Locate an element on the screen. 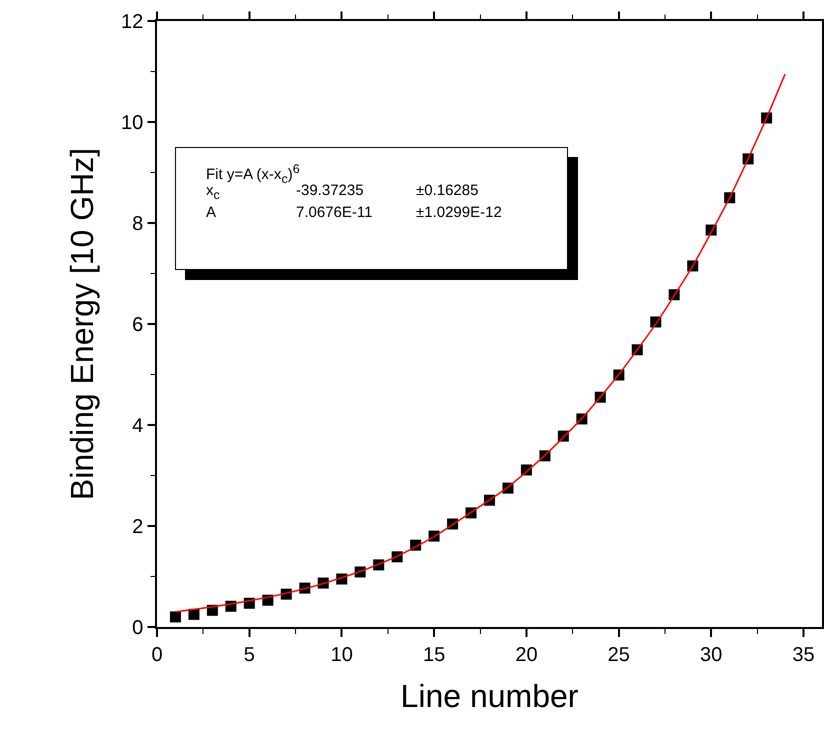 This screenshot has width=824, height=745. x-tick-label: 10 is located at coordinates (341, 655).